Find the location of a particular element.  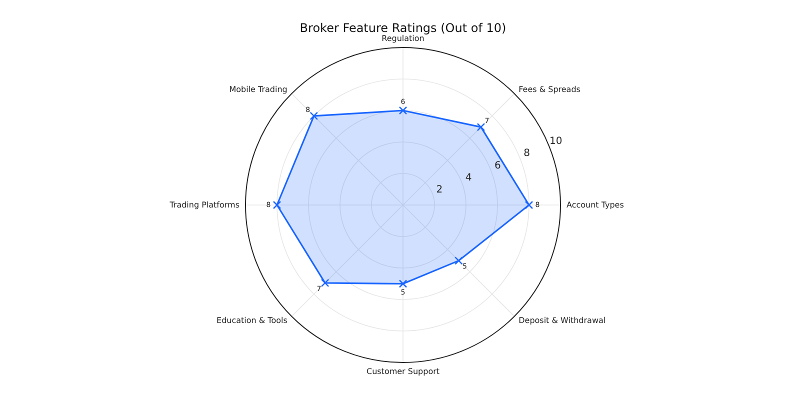

spoke-label: Mobile Trading is located at coordinates (258, 89).